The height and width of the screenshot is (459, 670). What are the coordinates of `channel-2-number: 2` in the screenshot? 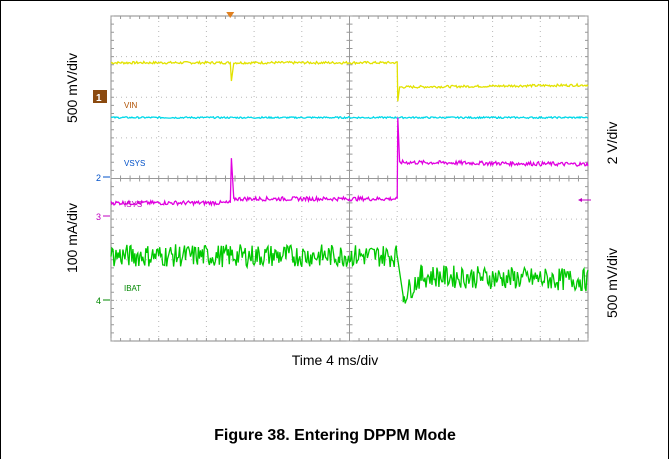 It's located at (98, 178).